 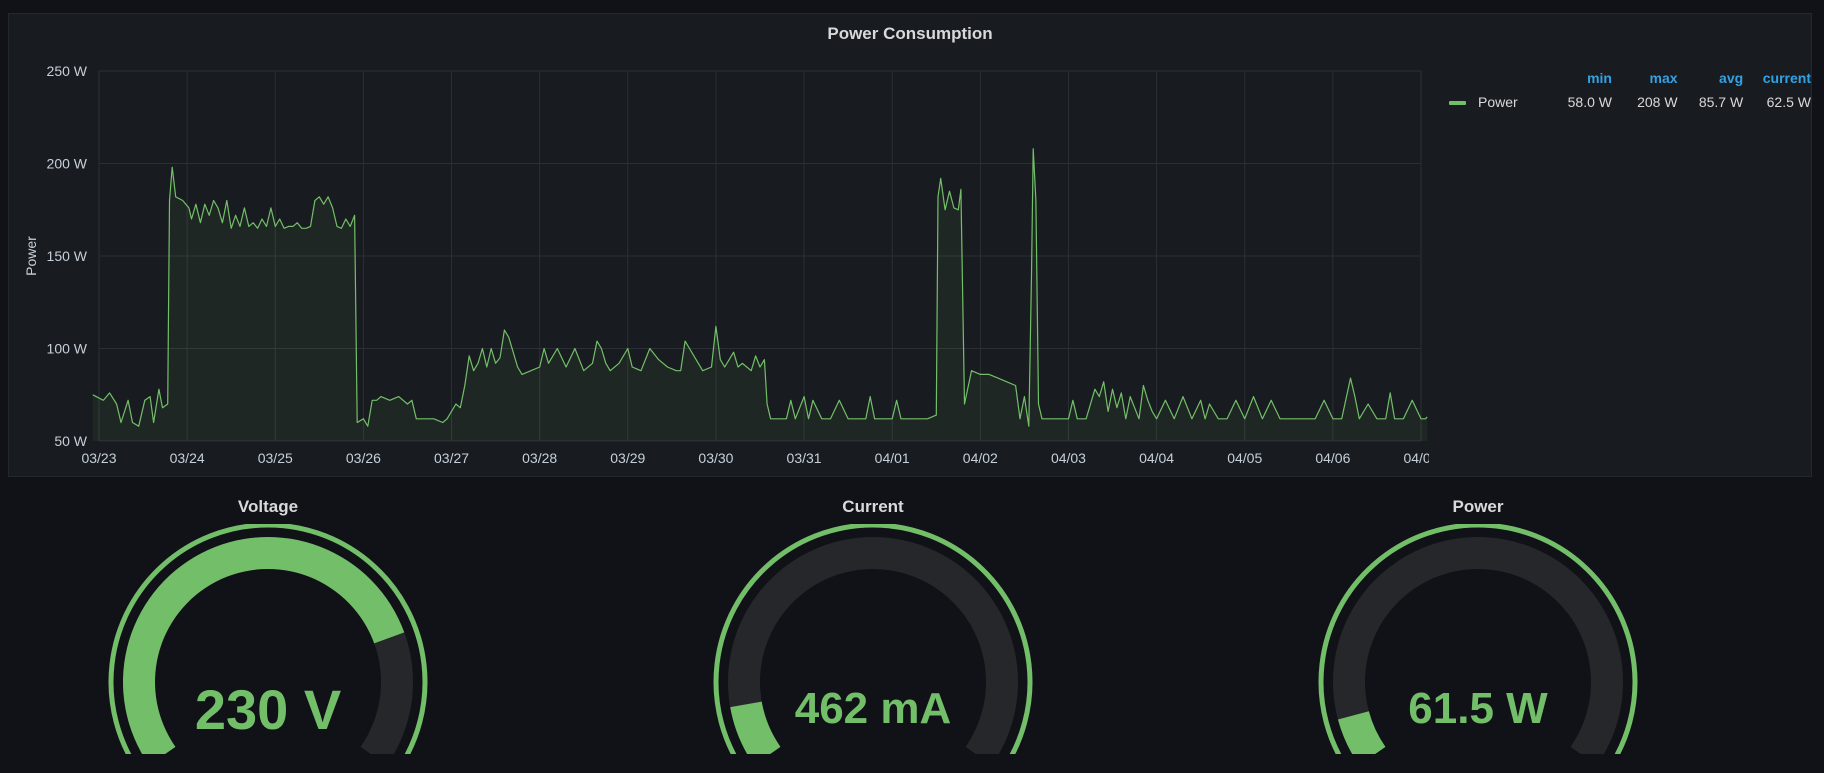 I want to click on current-gauge-panel: Current 462 mA, so click(x=873, y=624).